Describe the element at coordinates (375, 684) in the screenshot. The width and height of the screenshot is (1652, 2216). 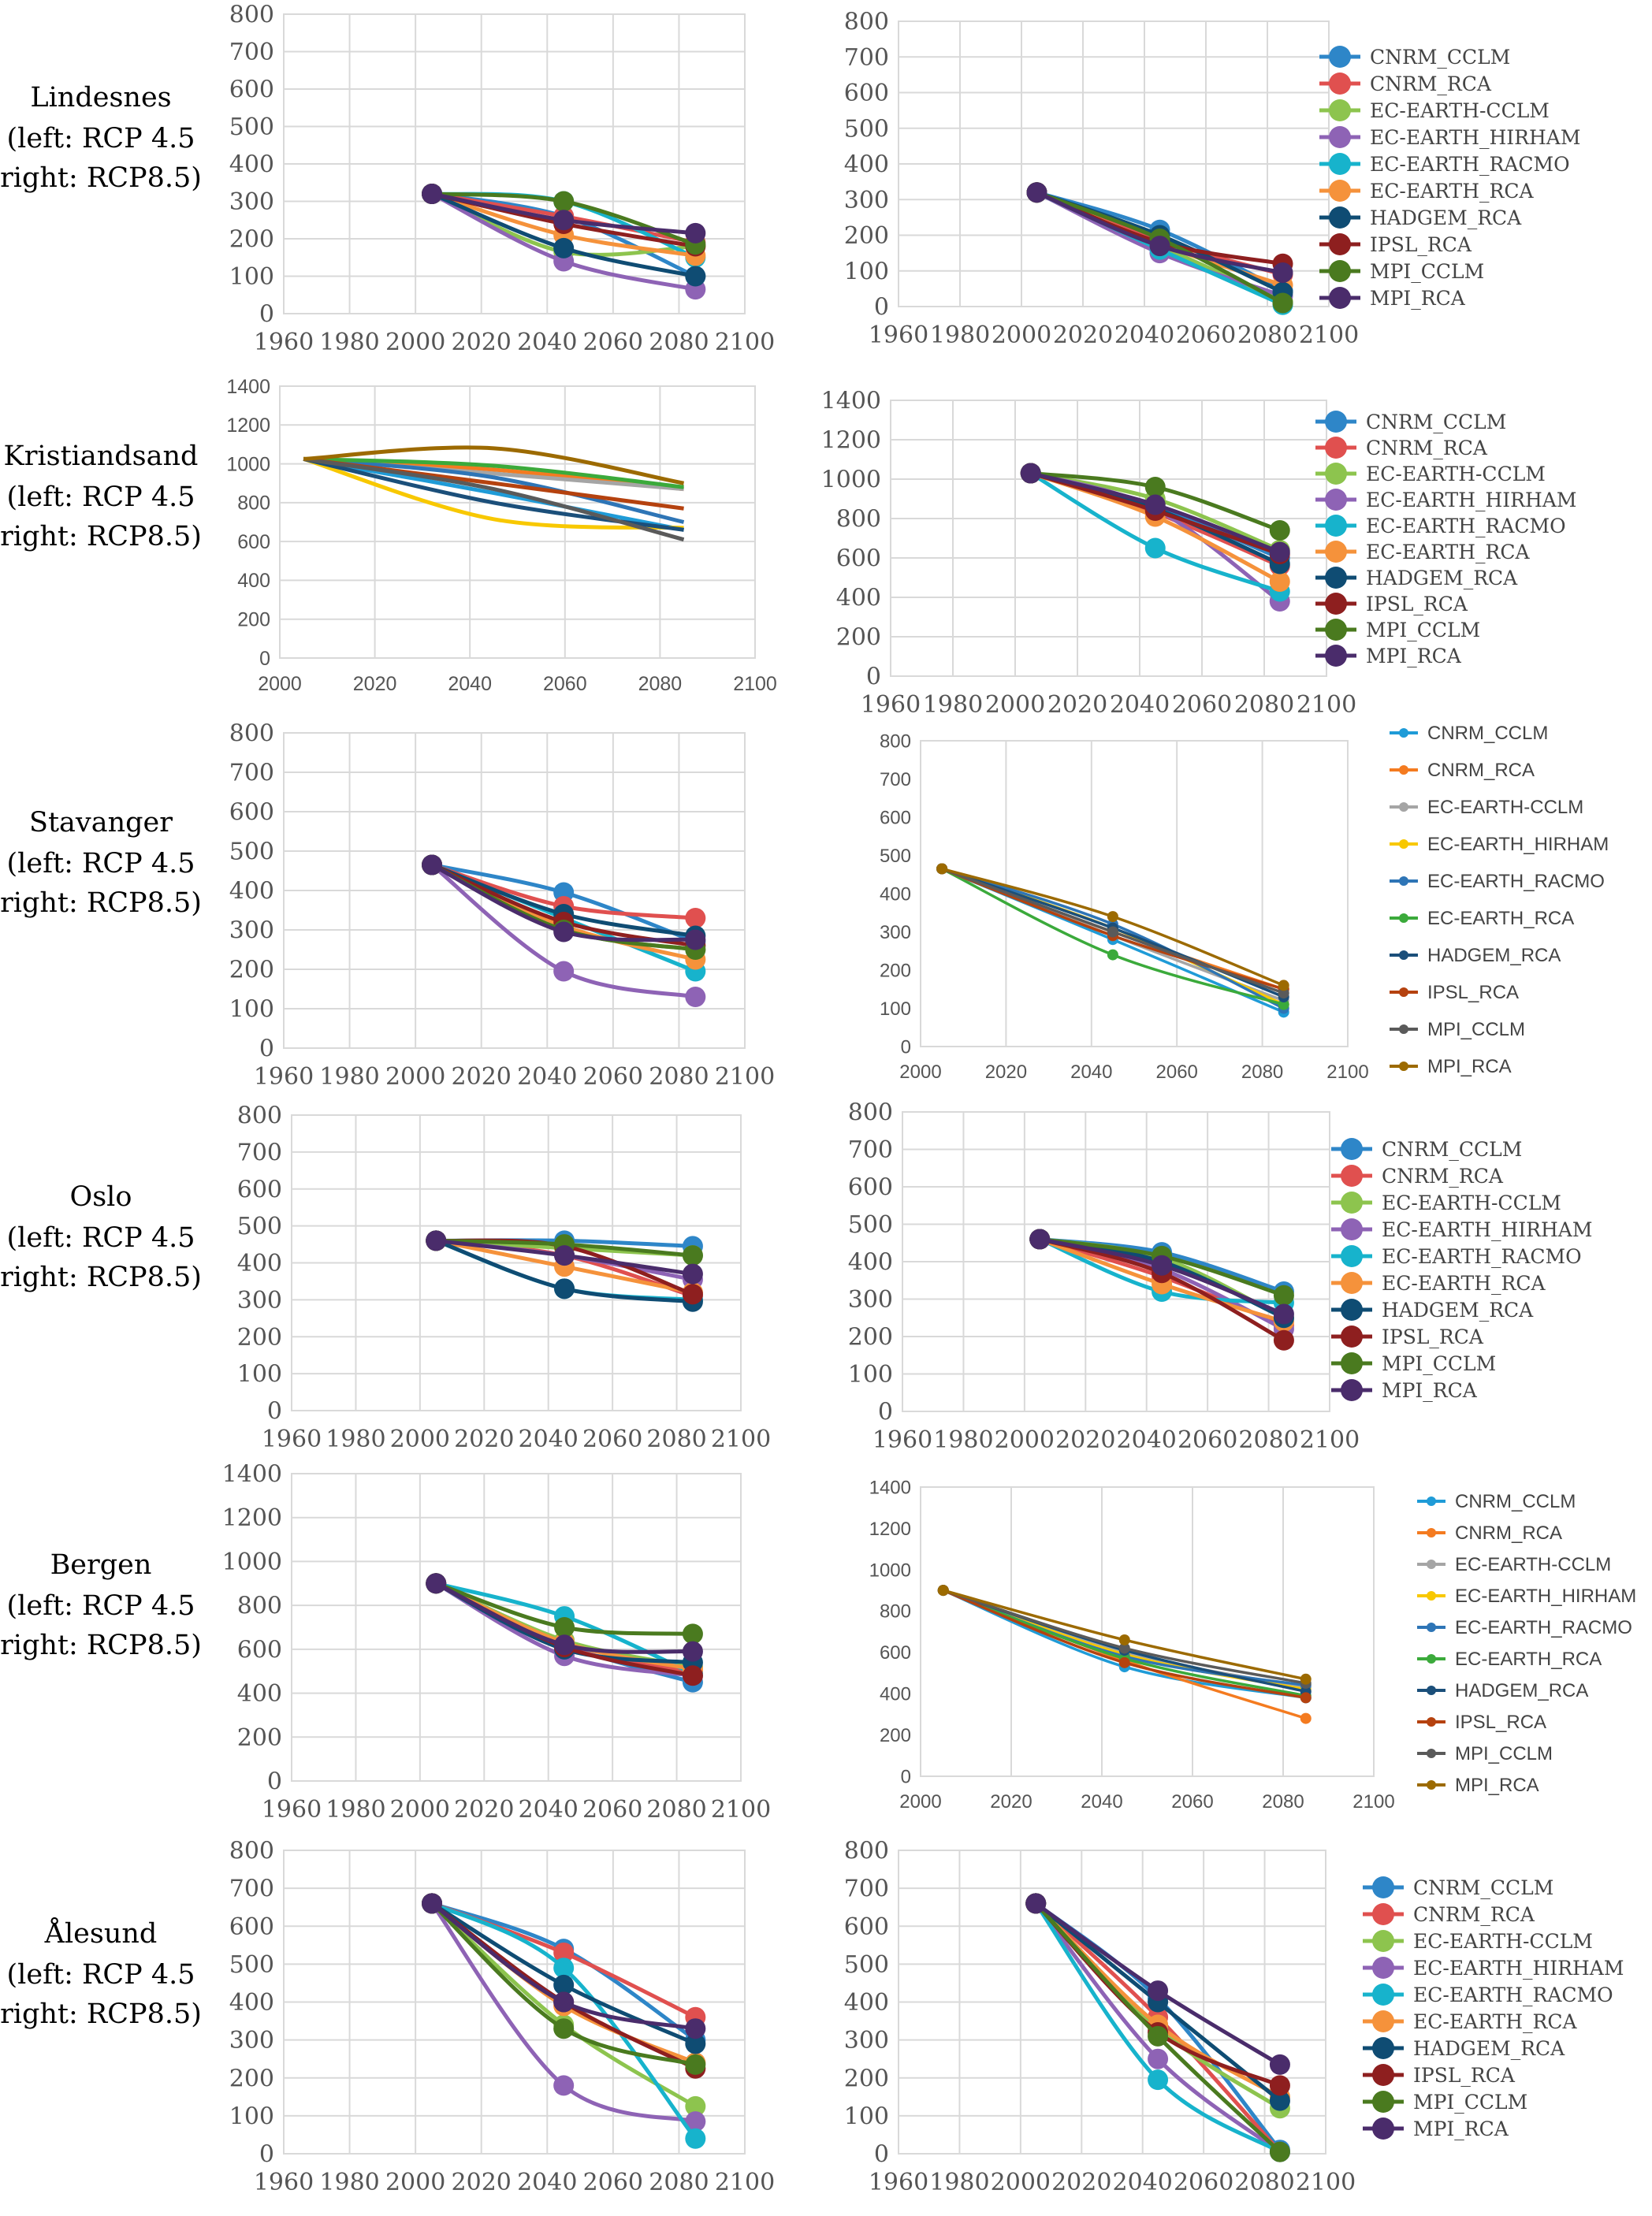
I see `x-tick-label: 2020` at that location.